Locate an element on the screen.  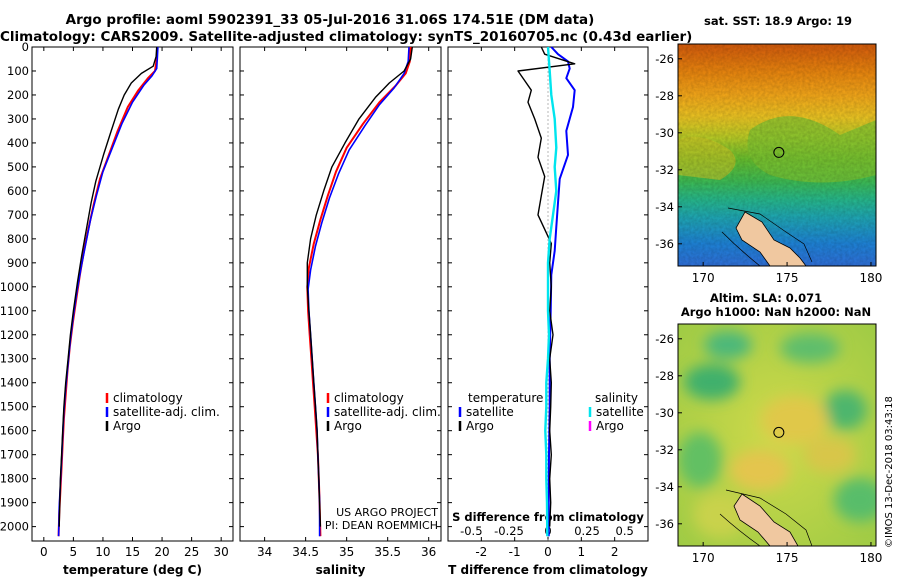
project-annotation: US ARGO PROJECT is located at coordinates (387, 512).